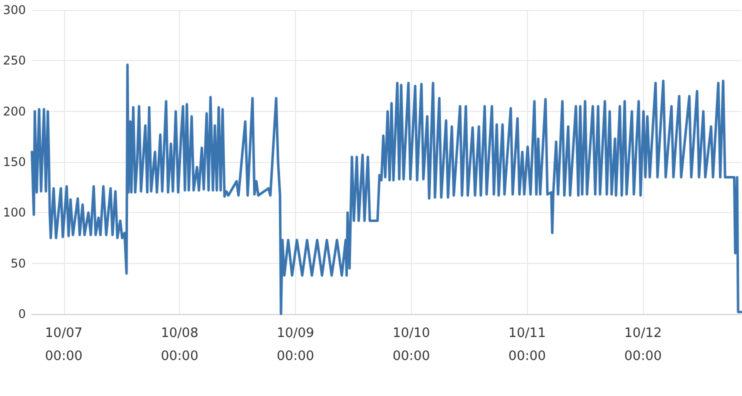 The width and height of the screenshot is (742, 396). I want to click on x-tick-label: 10/09 00:00, so click(295, 345).